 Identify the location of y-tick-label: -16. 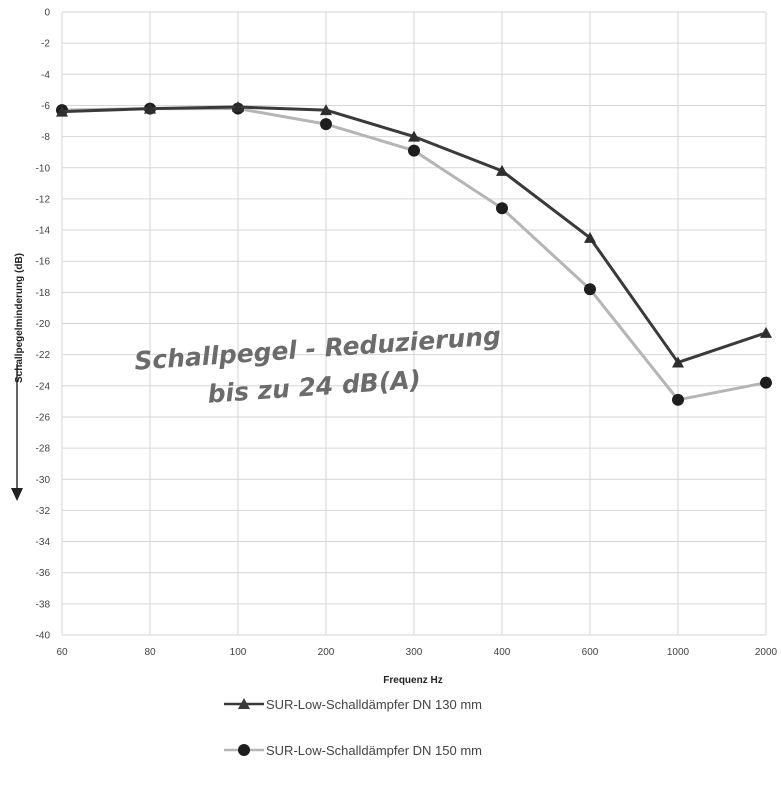
(43, 262).